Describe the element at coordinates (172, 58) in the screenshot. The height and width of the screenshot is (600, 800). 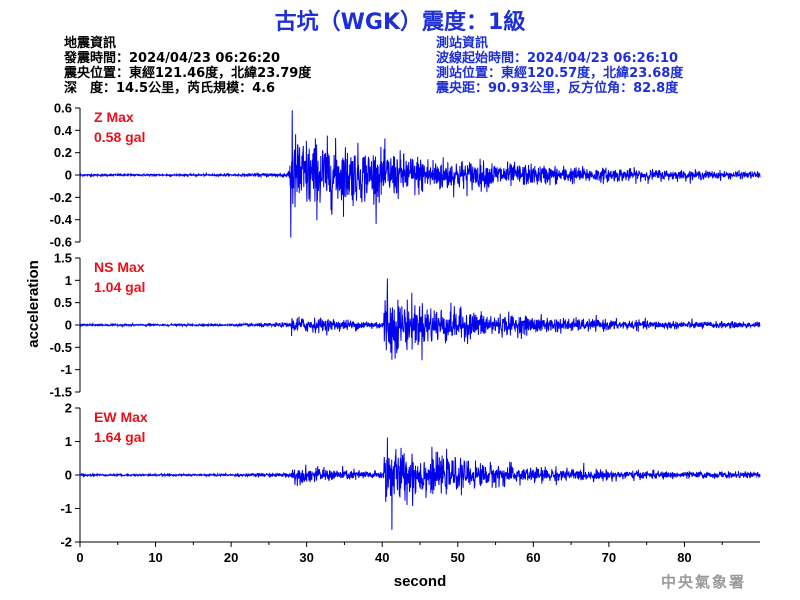
I see `origin-time: 發震時間：2024/04/23 06:26:20` at that location.